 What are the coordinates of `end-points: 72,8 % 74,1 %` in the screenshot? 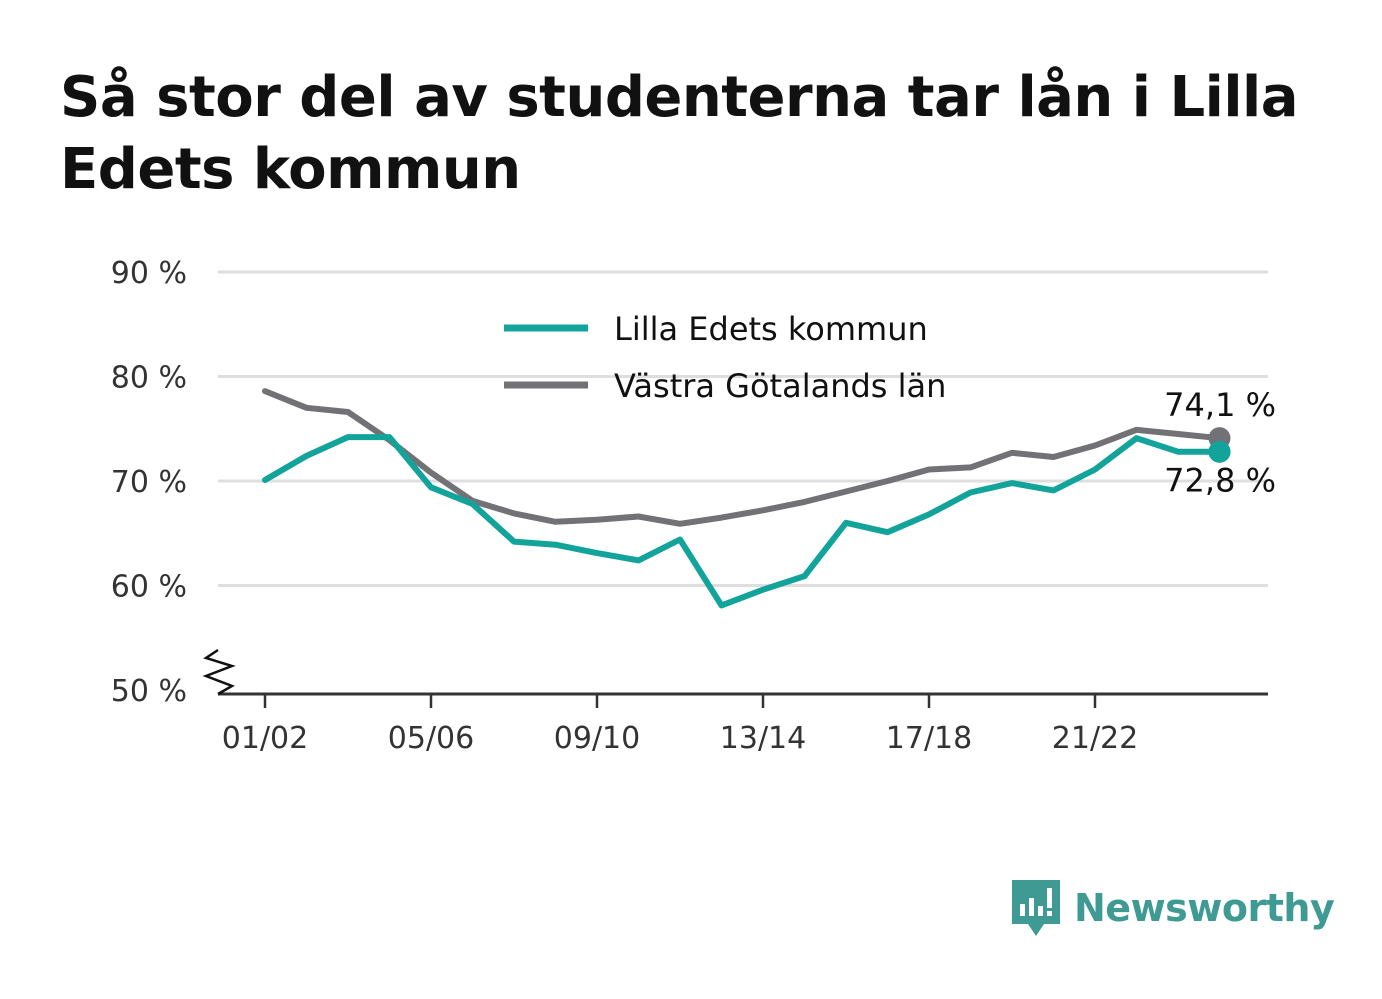 It's located at (1220, 443).